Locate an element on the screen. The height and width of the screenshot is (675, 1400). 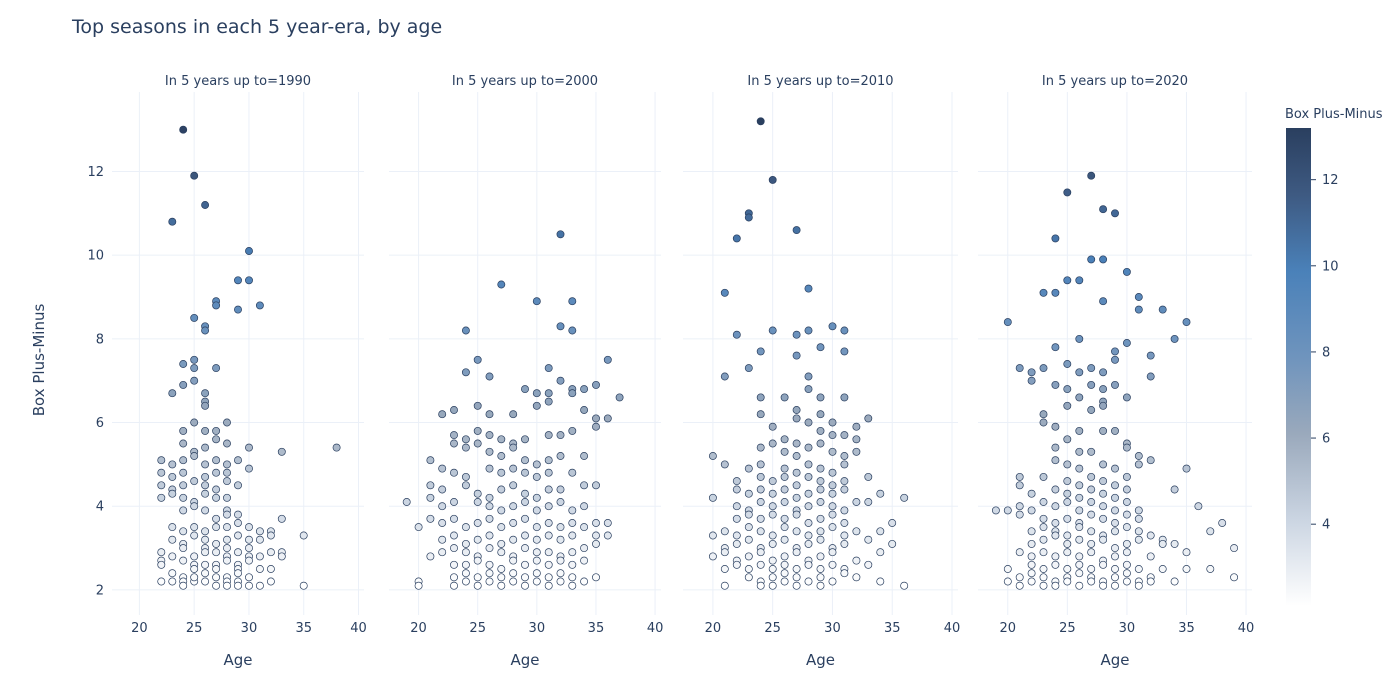
chart-title: Top seasons in each 5 year-era, by age is located at coordinates (256, 27).